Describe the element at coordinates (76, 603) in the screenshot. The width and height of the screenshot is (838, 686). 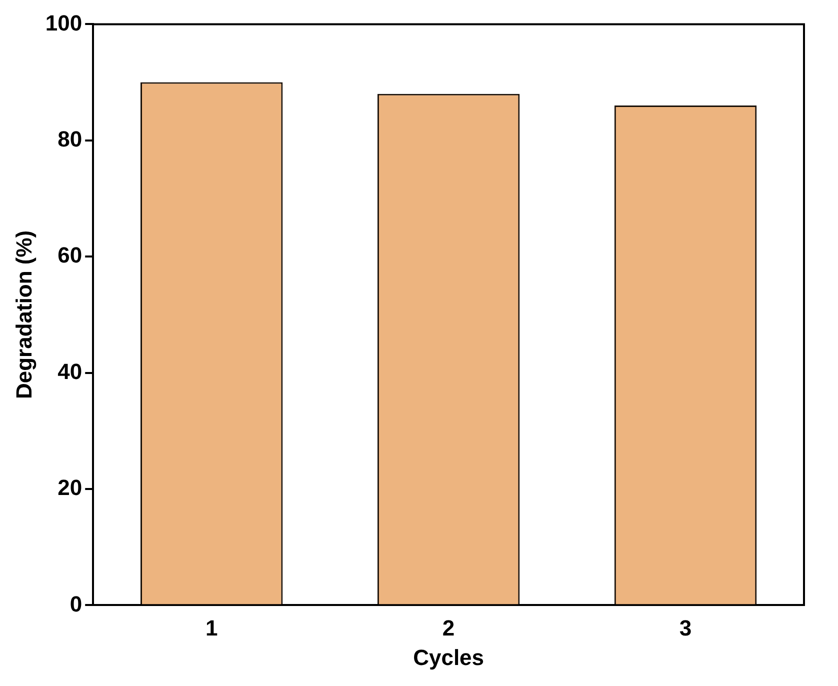
I see `y-tick-label: 0` at that location.